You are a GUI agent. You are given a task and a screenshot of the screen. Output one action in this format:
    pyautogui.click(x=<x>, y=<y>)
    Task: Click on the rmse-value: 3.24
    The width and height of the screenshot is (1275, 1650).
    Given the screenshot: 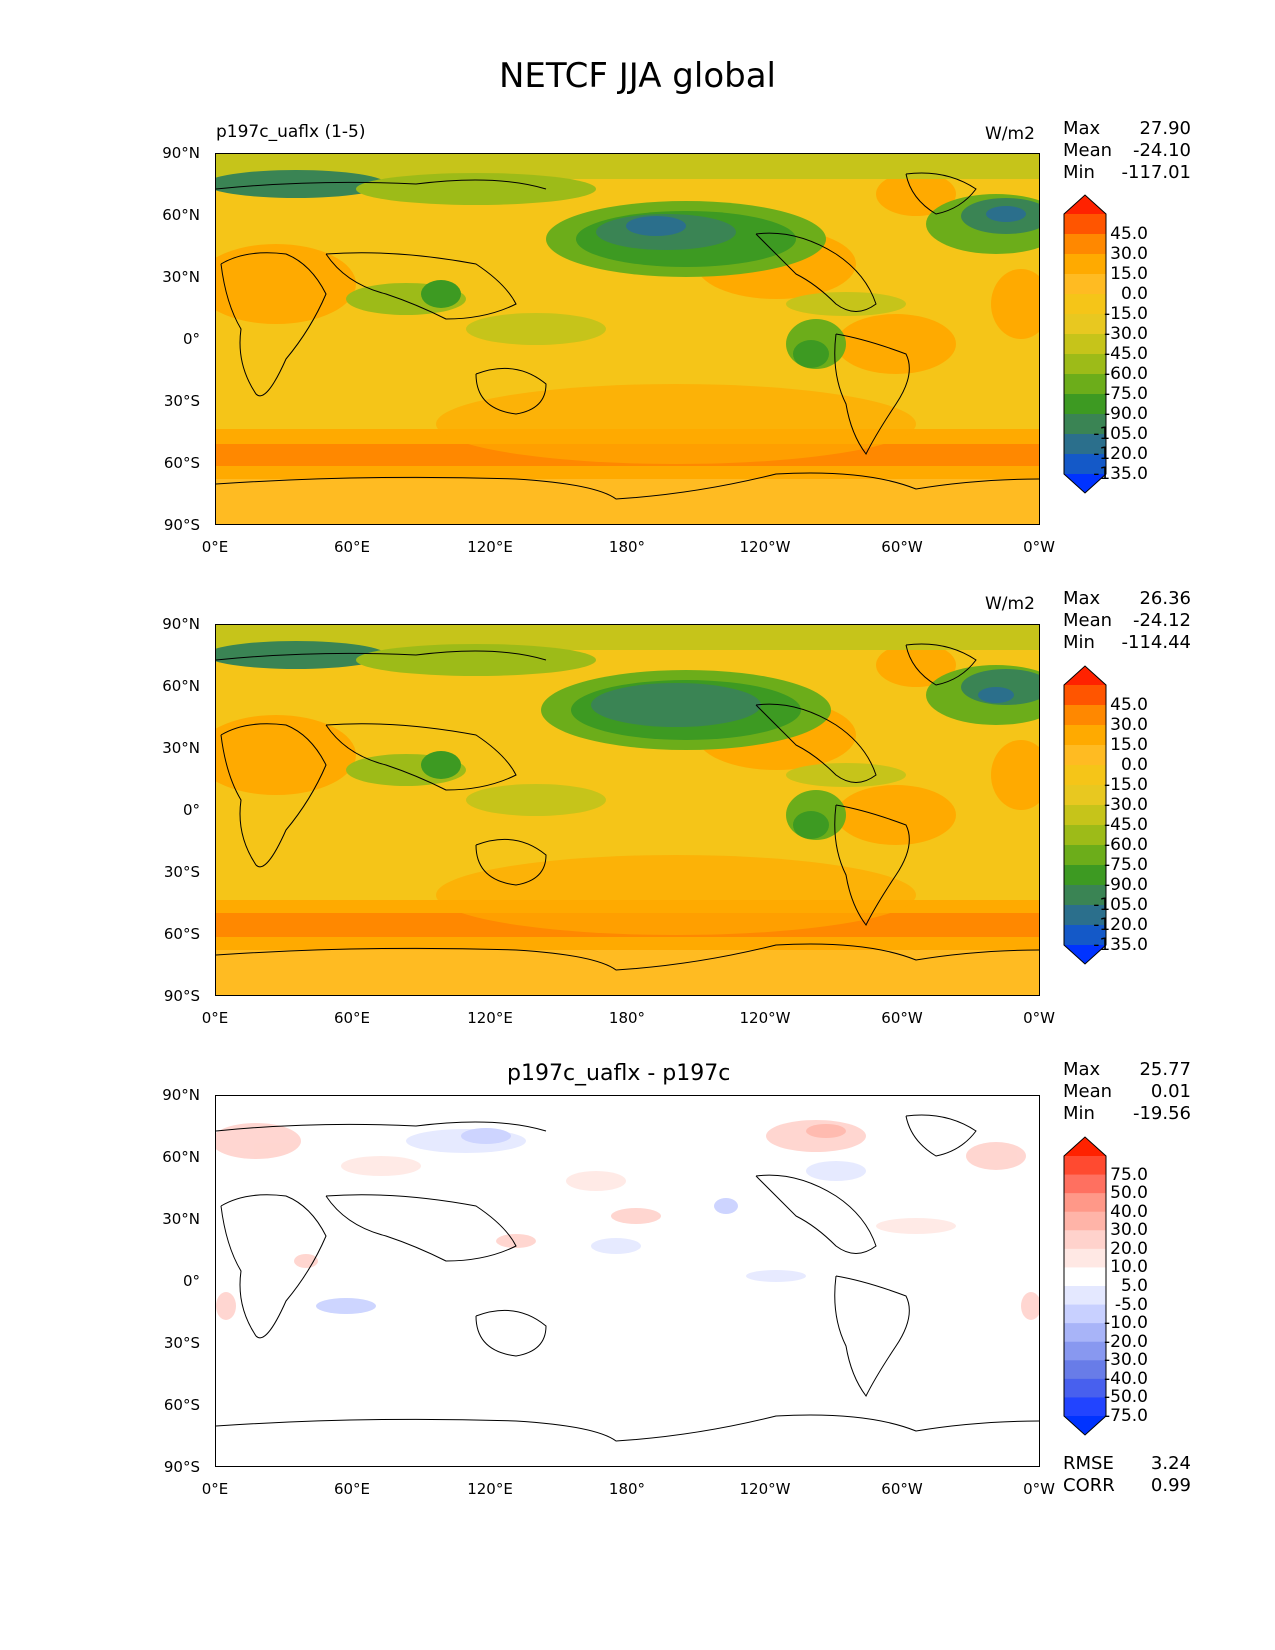 What is the action you would take?
    pyautogui.click(x=1170, y=1463)
    